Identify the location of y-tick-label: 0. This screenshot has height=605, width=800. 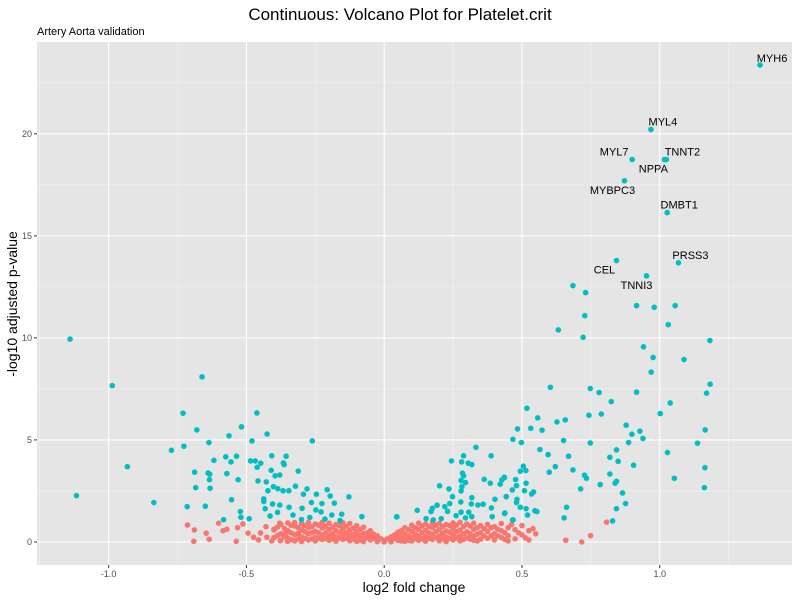
(29, 542).